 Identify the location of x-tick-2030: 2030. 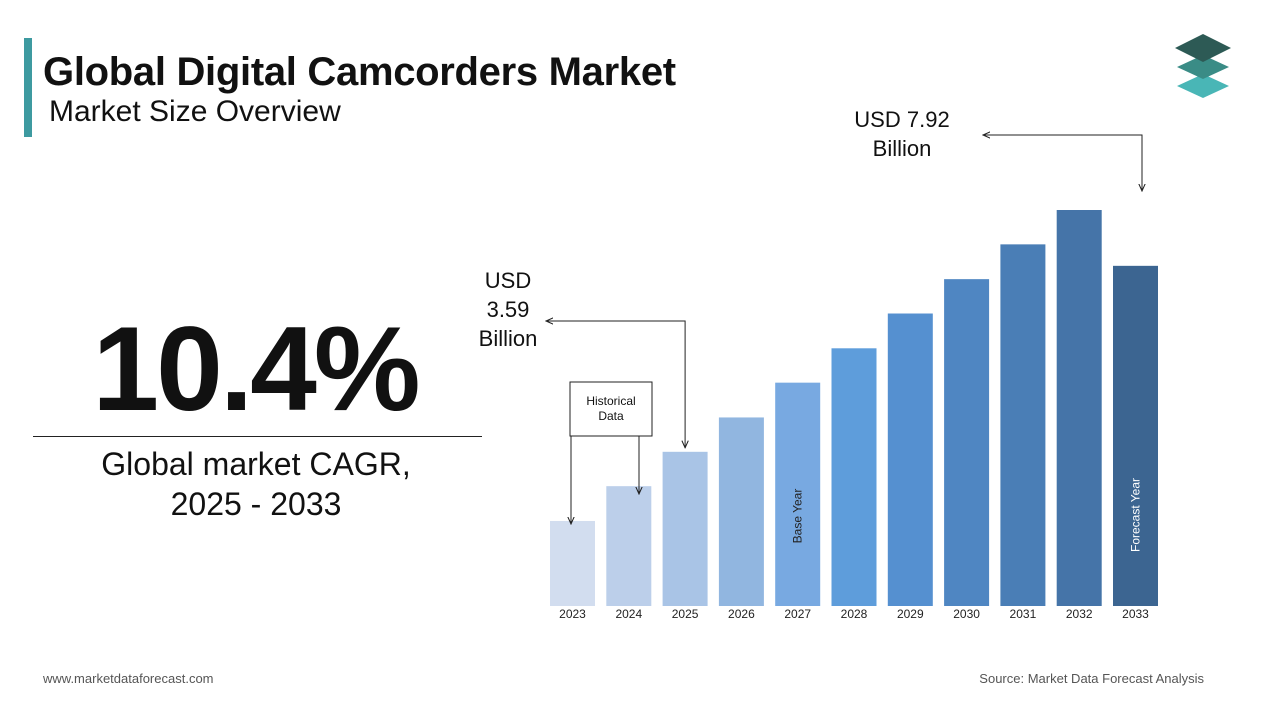
(966, 614).